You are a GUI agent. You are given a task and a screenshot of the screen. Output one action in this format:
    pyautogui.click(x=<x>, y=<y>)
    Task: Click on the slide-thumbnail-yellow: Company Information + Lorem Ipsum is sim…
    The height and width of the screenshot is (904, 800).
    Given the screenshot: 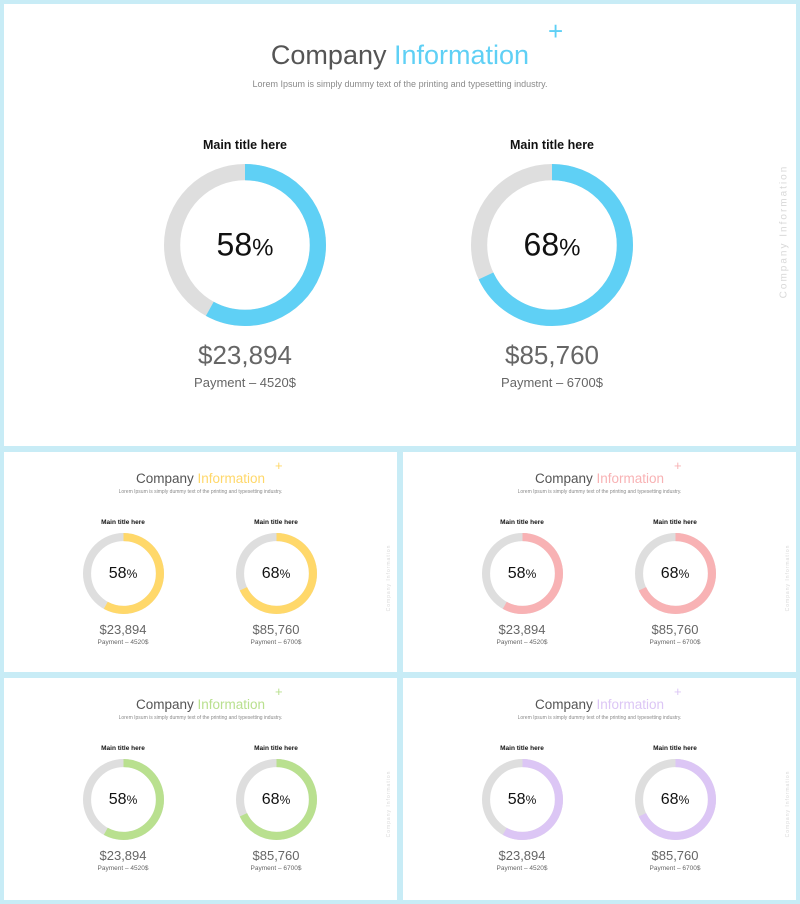 What is the action you would take?
    pyautogui.click(x=200, y=562)
    